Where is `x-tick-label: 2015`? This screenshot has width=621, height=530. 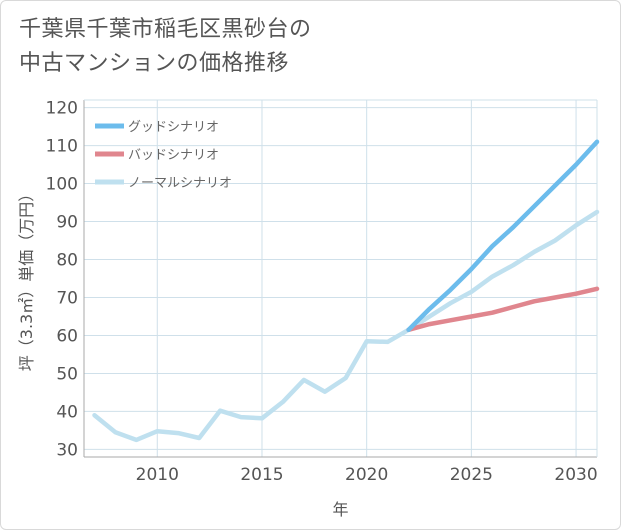 x-tick-label: 2015 is located at coordinates (261, 475).